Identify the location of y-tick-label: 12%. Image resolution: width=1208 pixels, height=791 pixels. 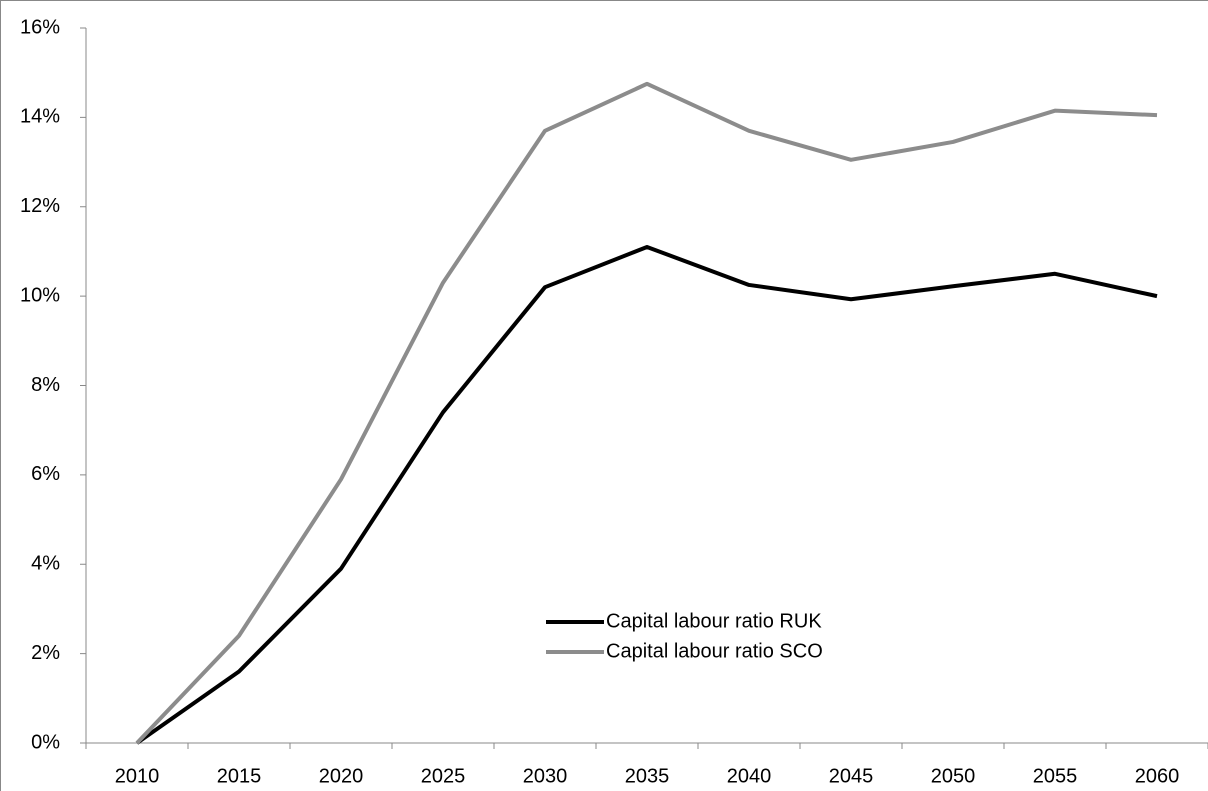
(40, 206).